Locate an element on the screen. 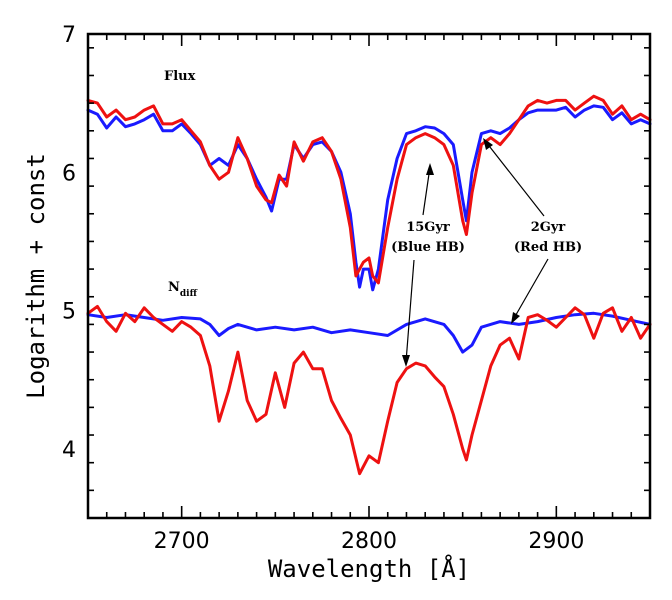 The width and height of the screenshot is (672, 600). ndiff-label: Ndiff is located at coordinates (183, 289).